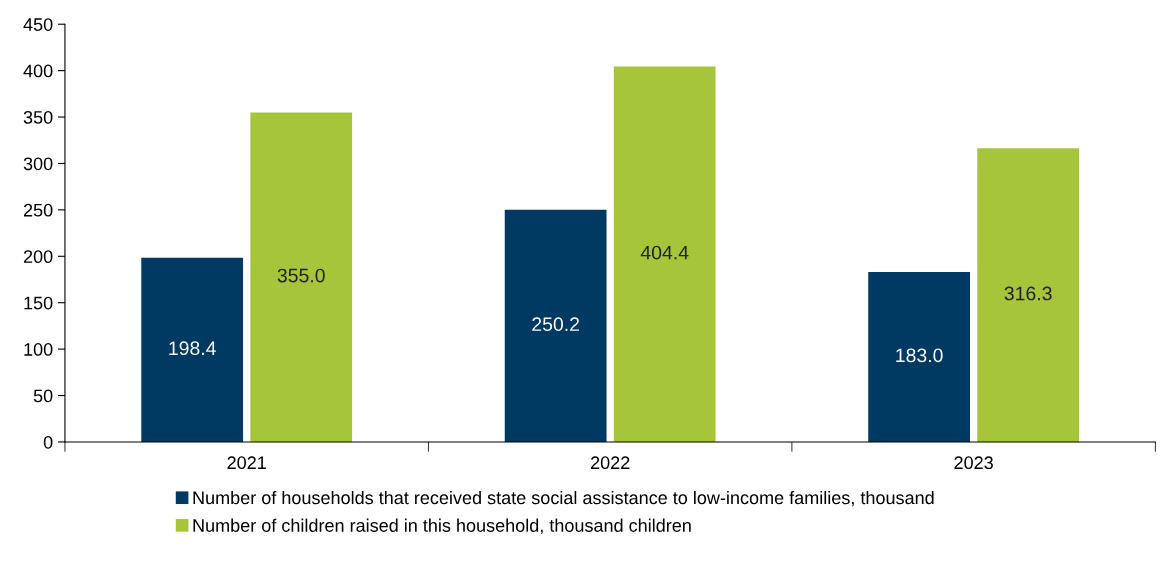 This screenshot has height=563, width=1160. What do you see at coordinates (38, 349) in the screenshot?
I see `y-tick-label: 100` at bounding box center [38, 349].